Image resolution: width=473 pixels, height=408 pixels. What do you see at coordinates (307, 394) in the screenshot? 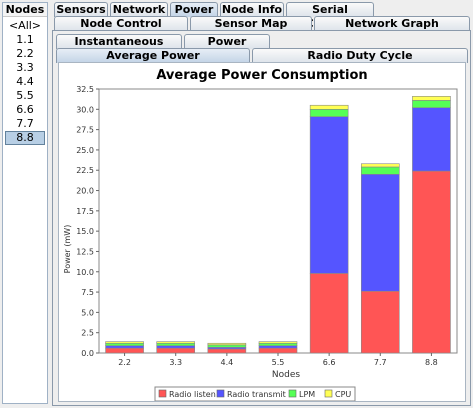
I see `legend-label: LPM` at bounding box center [307, 394].